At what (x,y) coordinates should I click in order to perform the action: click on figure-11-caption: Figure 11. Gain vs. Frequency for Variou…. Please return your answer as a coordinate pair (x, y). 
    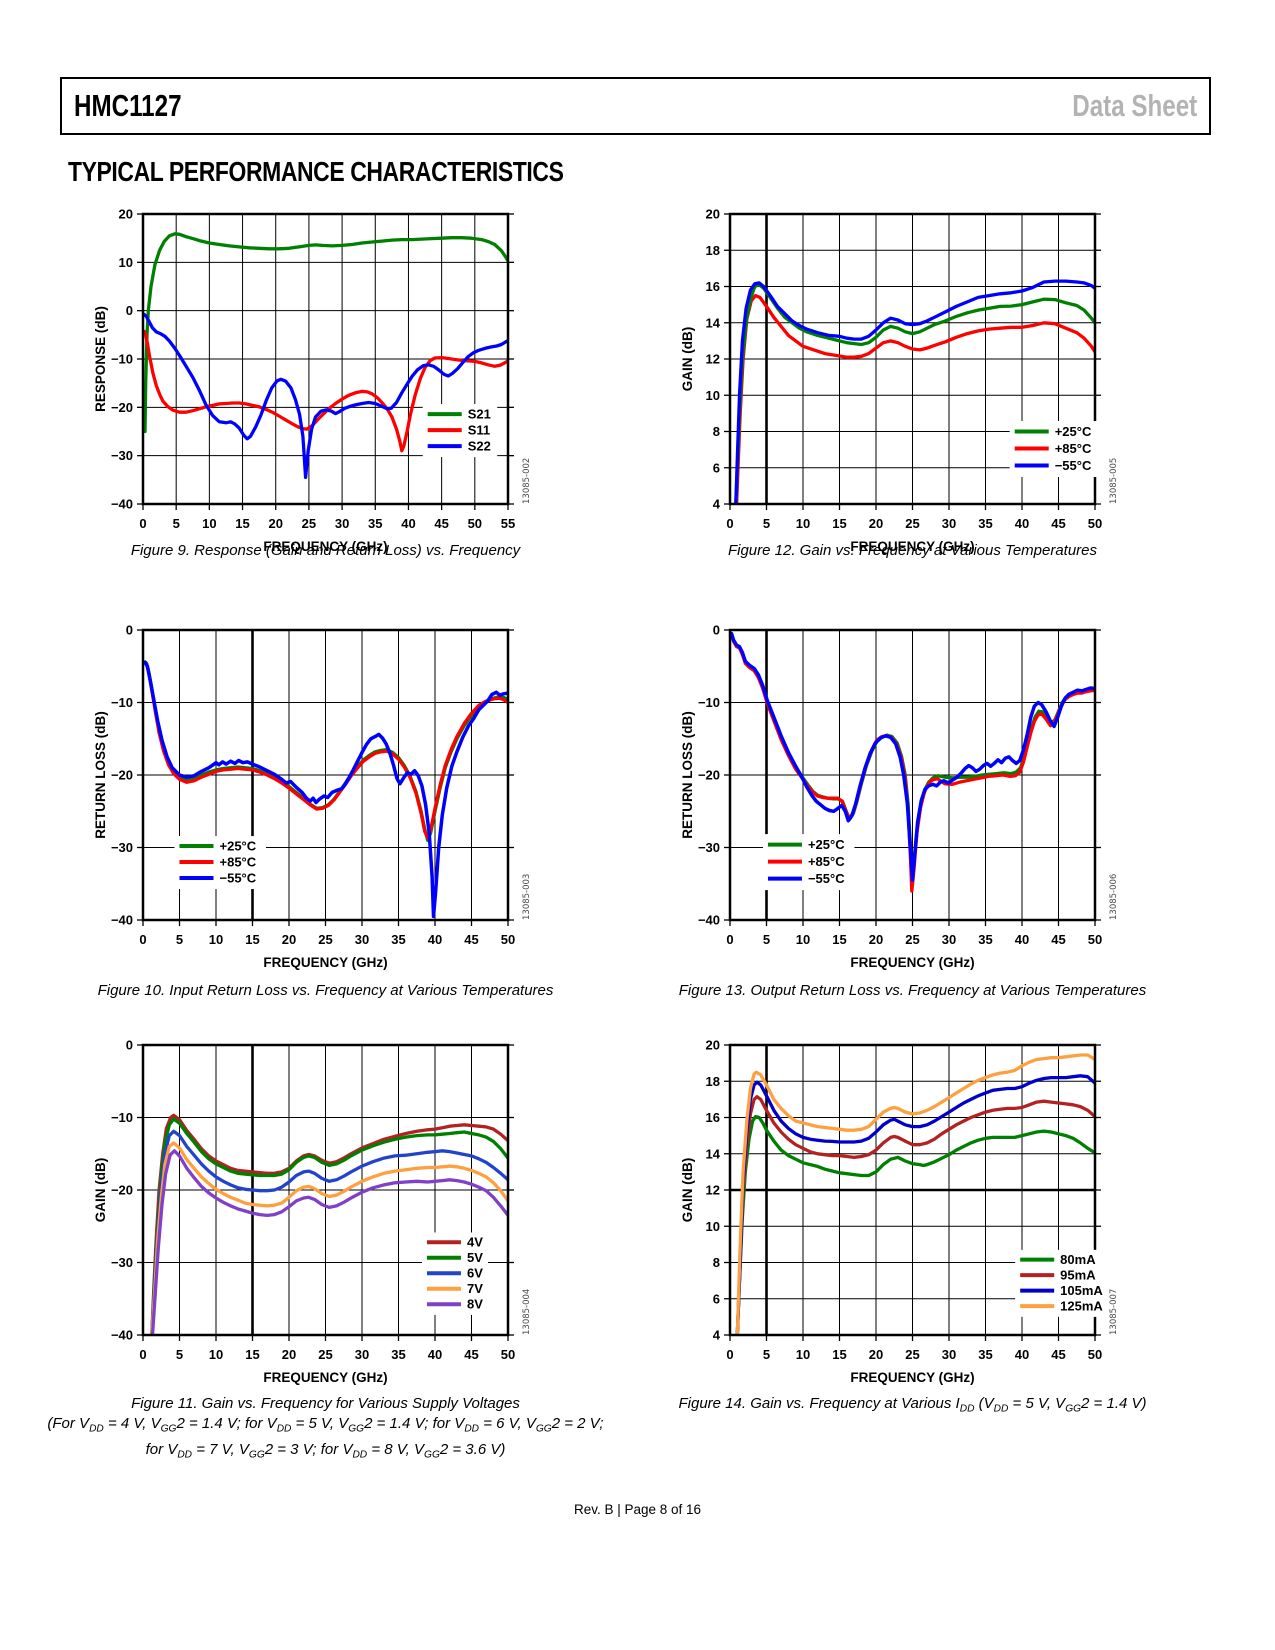
    Looking at the image, I should click on (325, 1428).